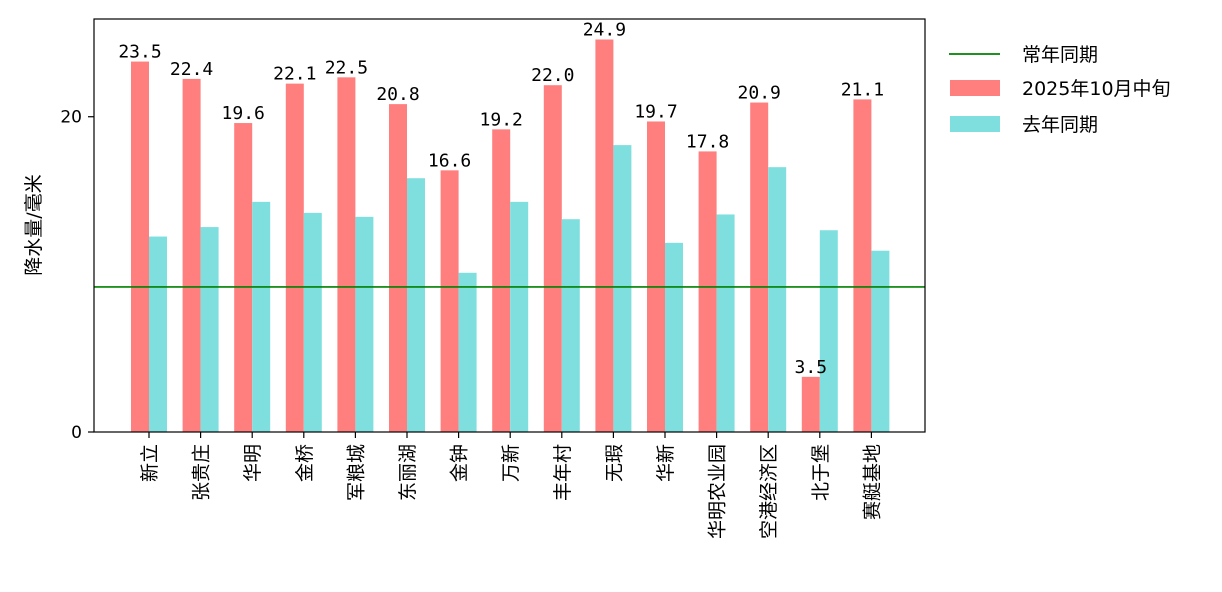  I want to click on x-tick-label: 华新, so click(666, 463).